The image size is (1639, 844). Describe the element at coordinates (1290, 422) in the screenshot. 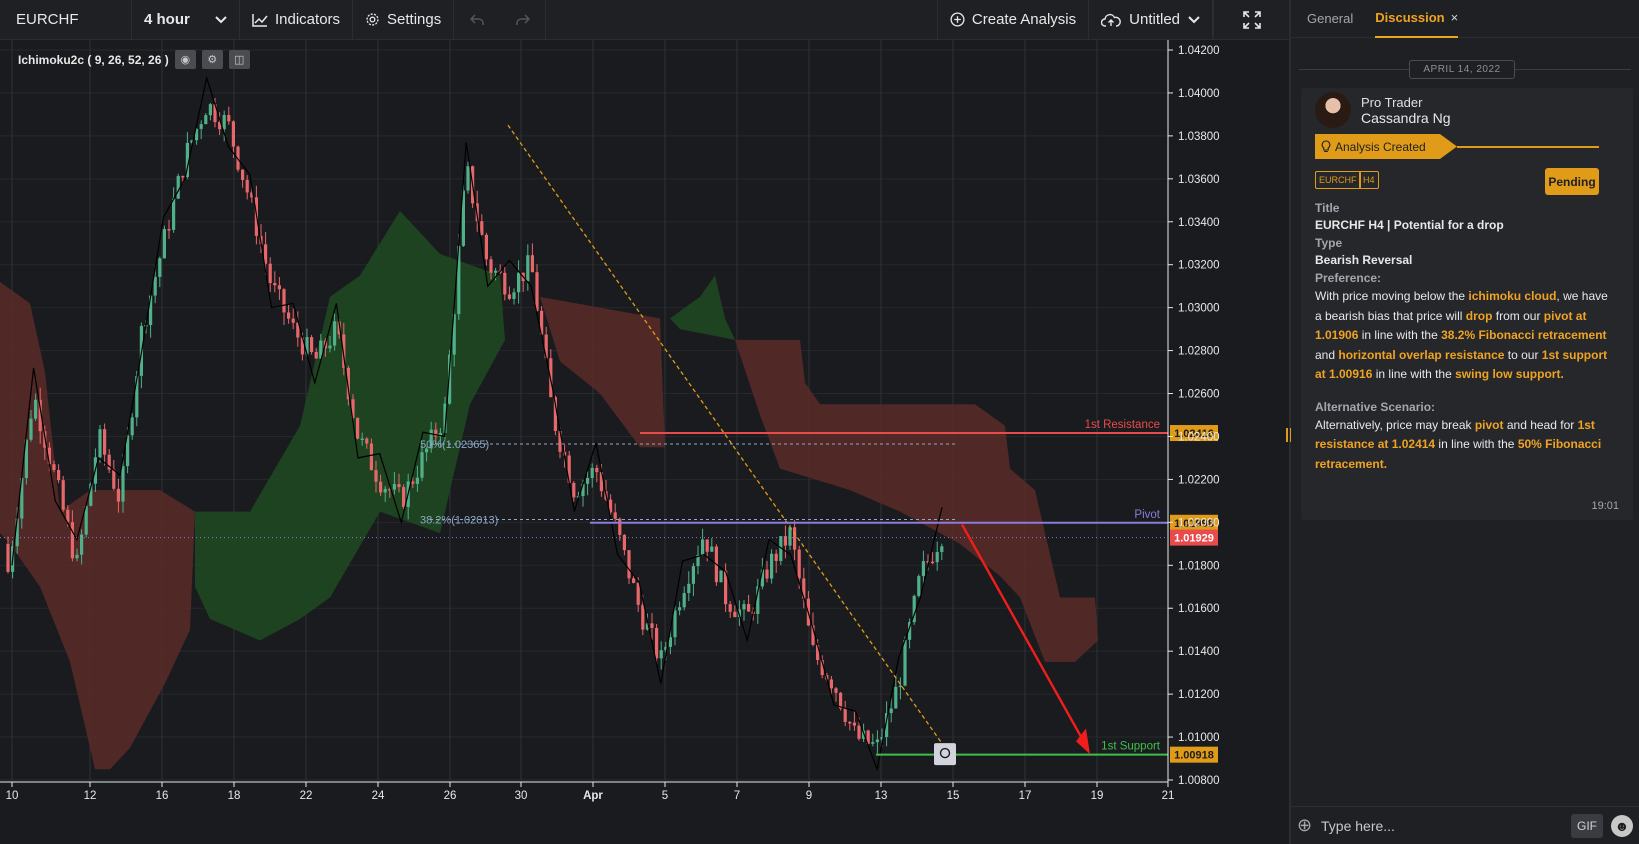

I see `panel-divider` at that location.